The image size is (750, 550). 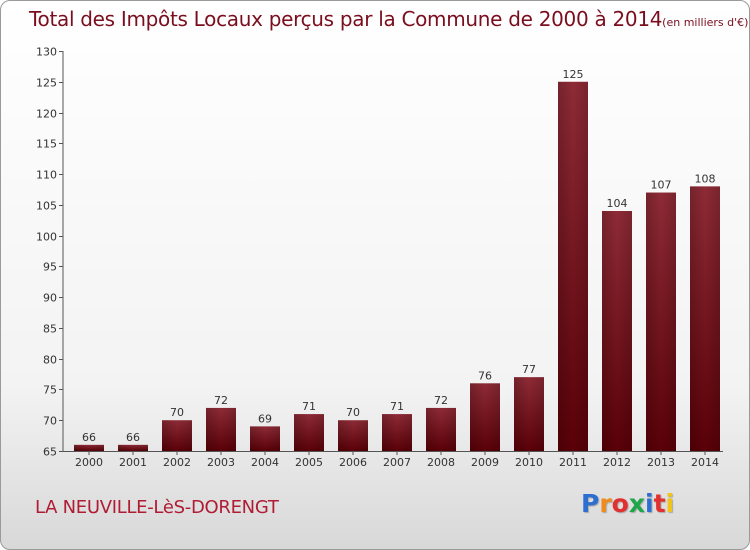 I want to click on x-tick-label: 2001, so click(x=133, y=462).